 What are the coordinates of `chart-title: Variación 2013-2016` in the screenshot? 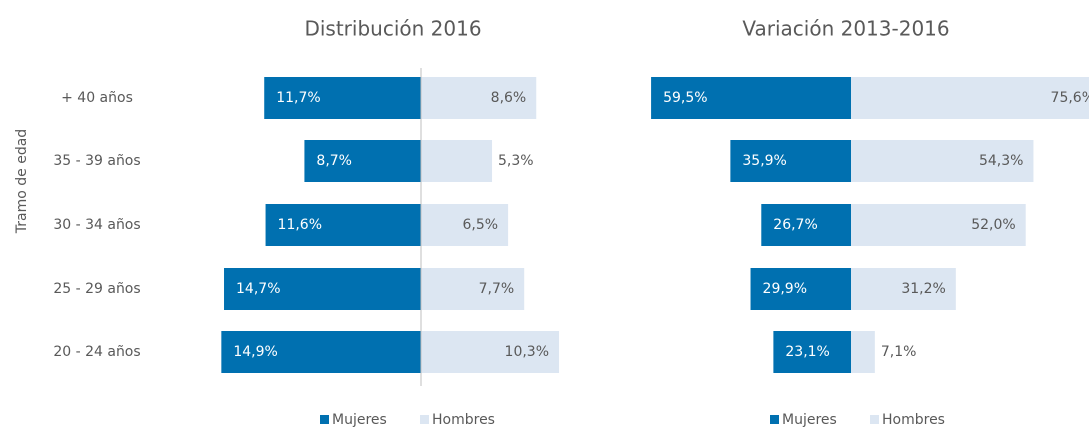 It's located at (845, 29).